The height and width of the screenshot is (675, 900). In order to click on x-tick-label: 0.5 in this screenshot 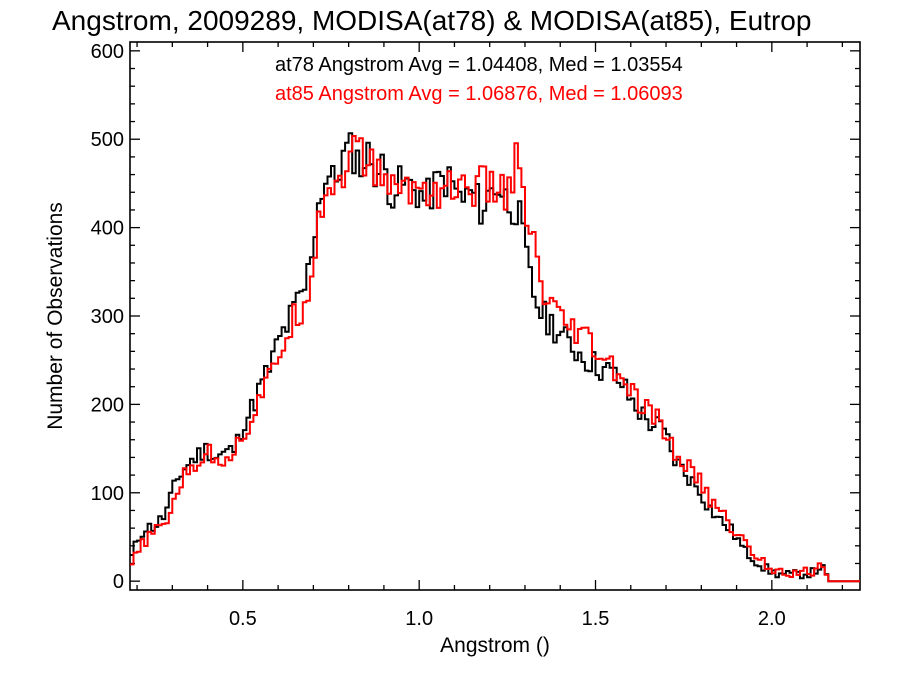, I will do `click(243, 619)`.